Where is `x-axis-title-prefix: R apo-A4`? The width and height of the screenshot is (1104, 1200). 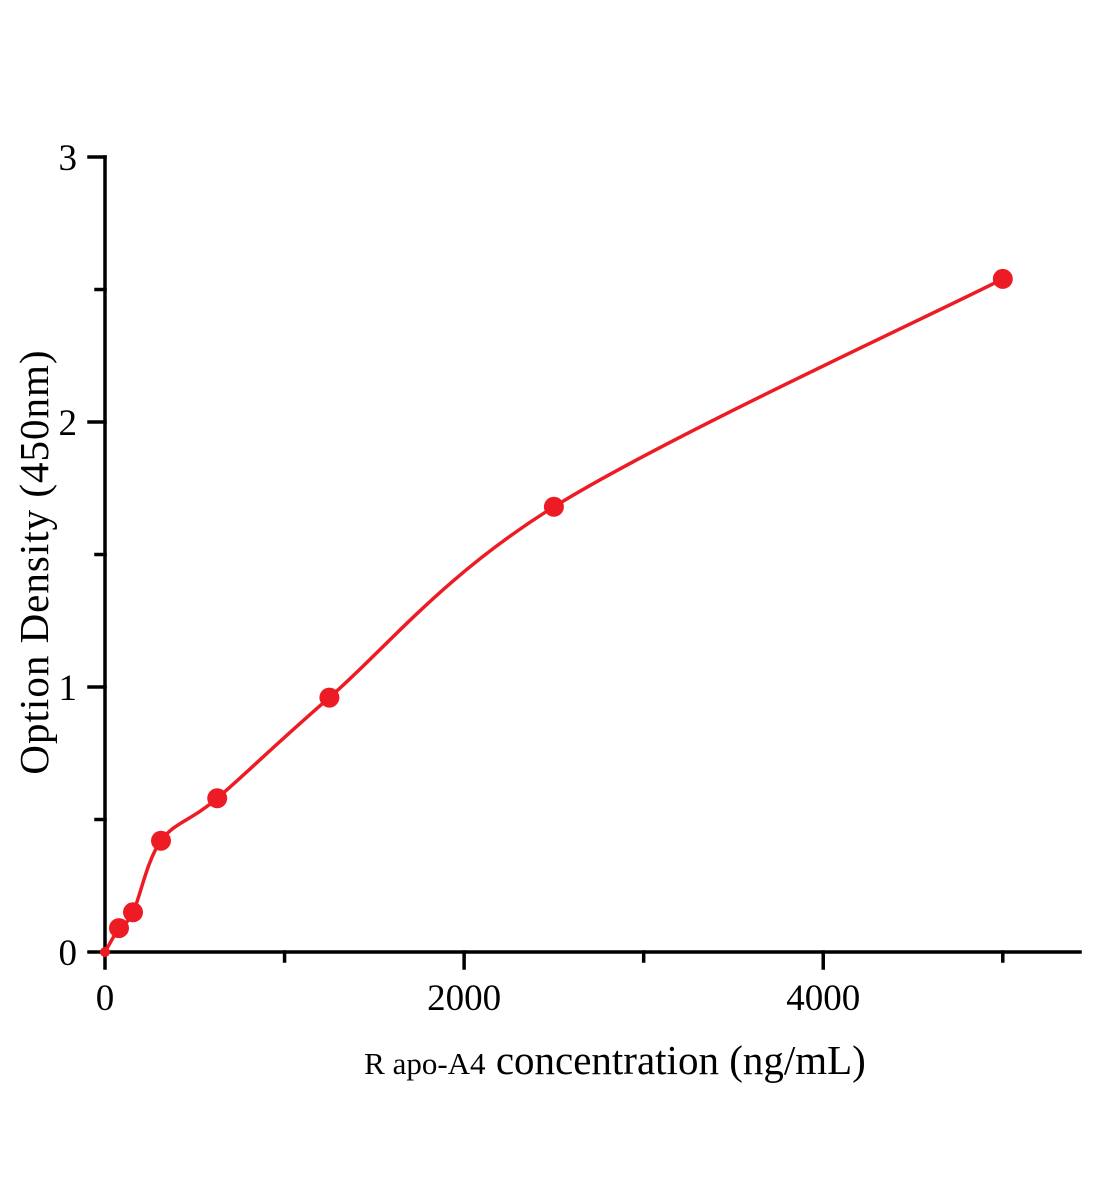
x-axis-title-prefix: R apo-A4 is located at coordinates (425, 1063).